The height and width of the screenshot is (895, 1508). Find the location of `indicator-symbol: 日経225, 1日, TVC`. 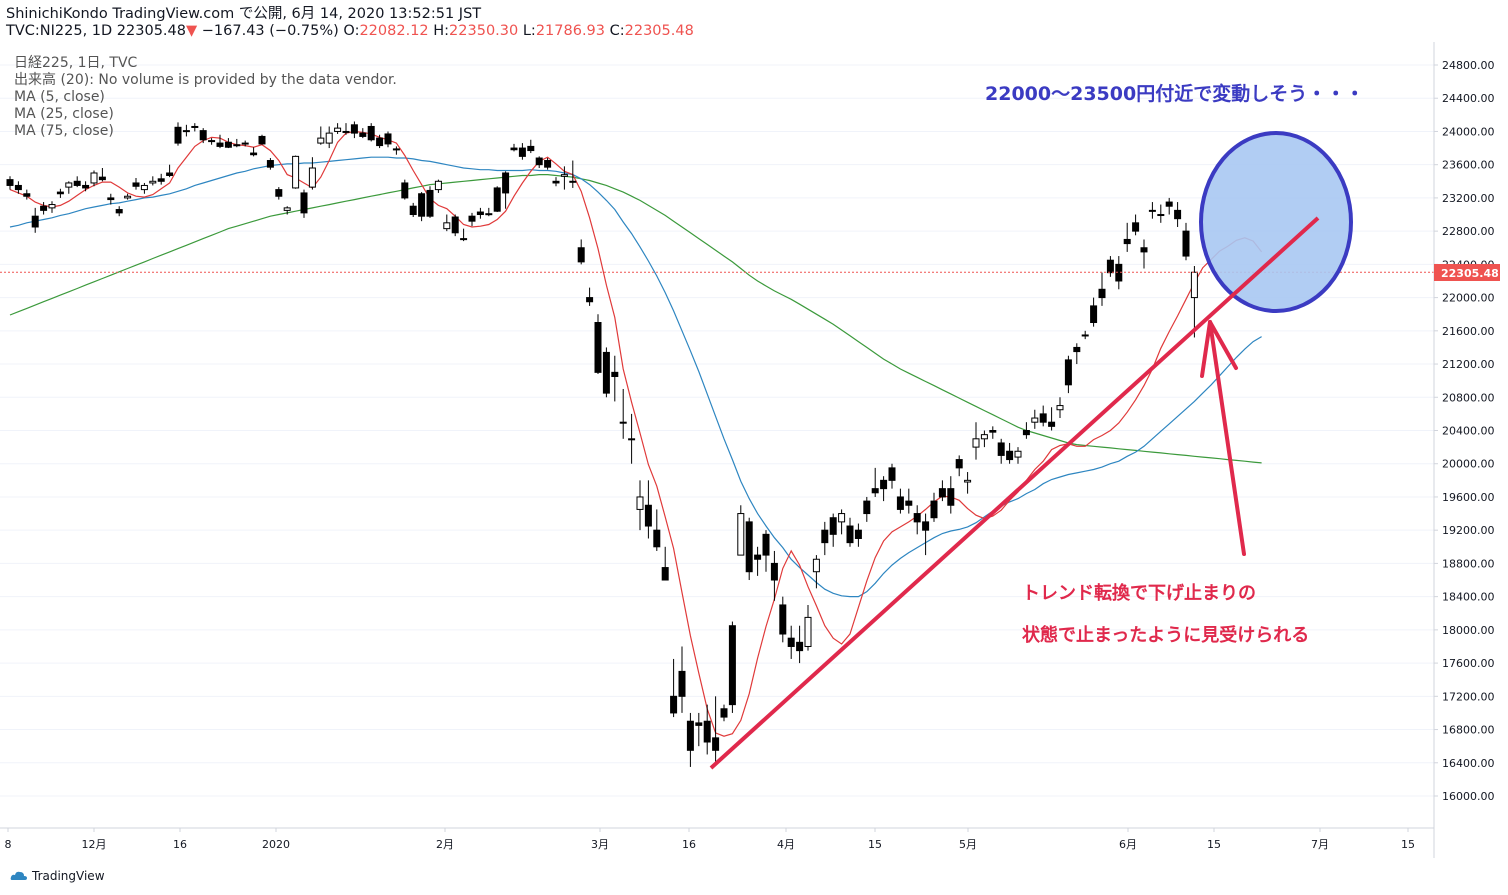

indicator-symbol: 日経225, 1日, TVC is located at coordinates (76, 63).